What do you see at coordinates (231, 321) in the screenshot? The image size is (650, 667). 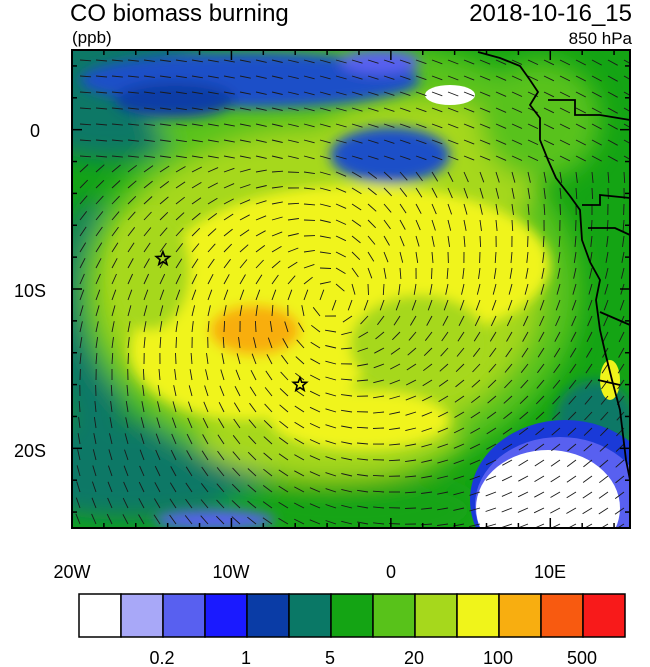 I see `marker-layer` at bounding box center [231, 321].